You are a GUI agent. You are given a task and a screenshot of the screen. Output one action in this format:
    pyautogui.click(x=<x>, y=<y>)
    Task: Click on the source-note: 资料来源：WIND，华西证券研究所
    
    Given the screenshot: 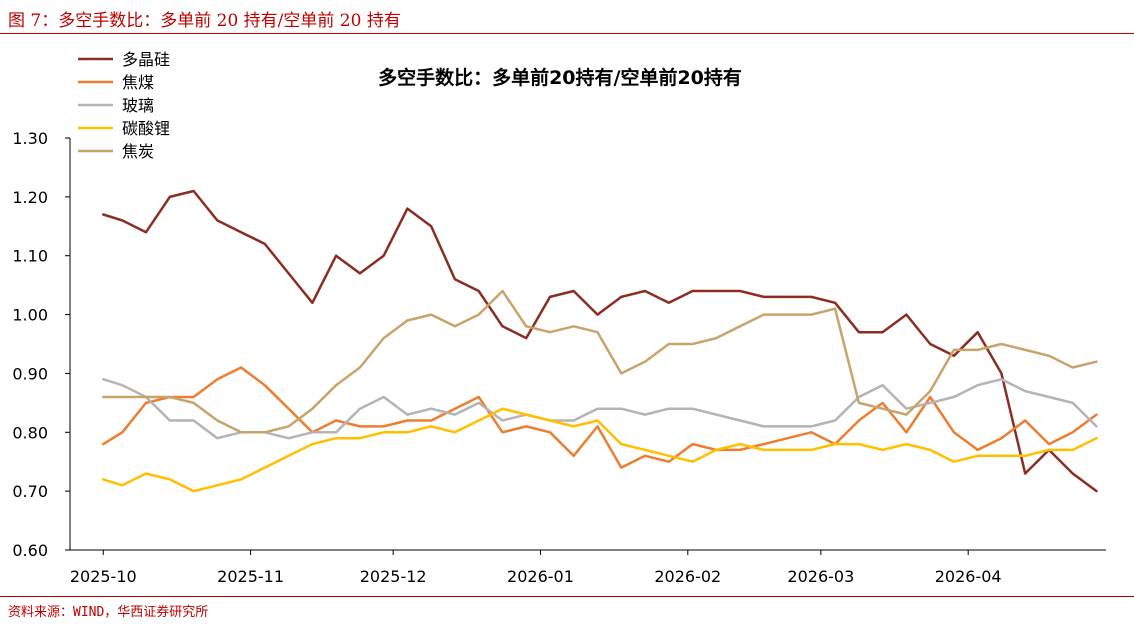 What is the action you would take?
    pyautogui.click(x=108, y=612)
    